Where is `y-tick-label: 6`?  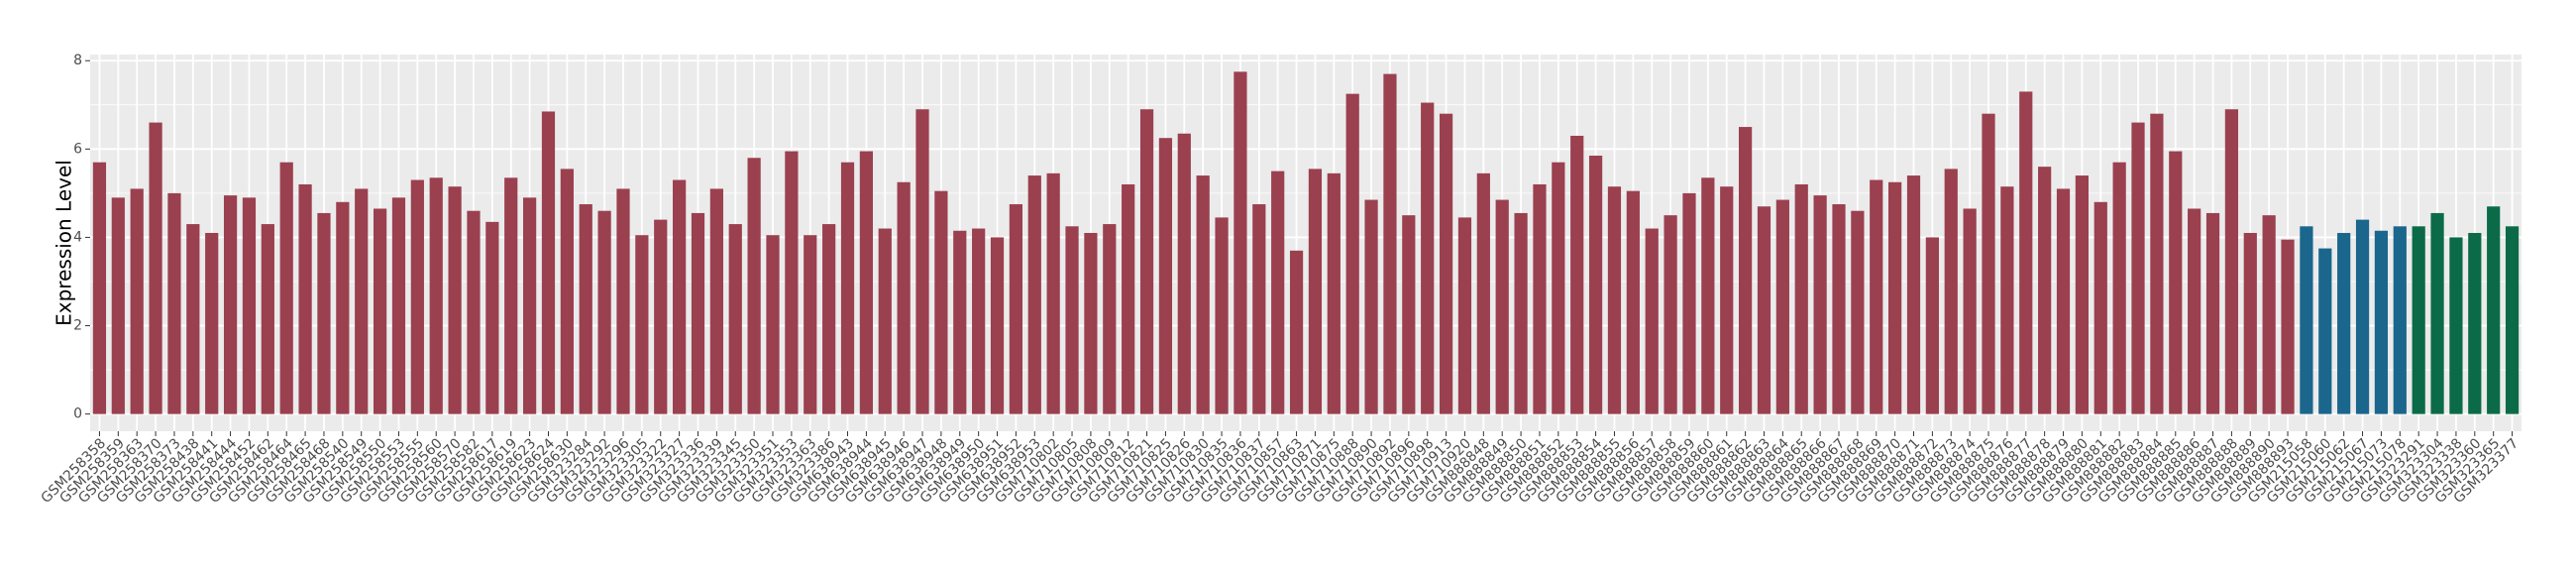 y-tick-label: 6 is located at coordinates (77, 149).